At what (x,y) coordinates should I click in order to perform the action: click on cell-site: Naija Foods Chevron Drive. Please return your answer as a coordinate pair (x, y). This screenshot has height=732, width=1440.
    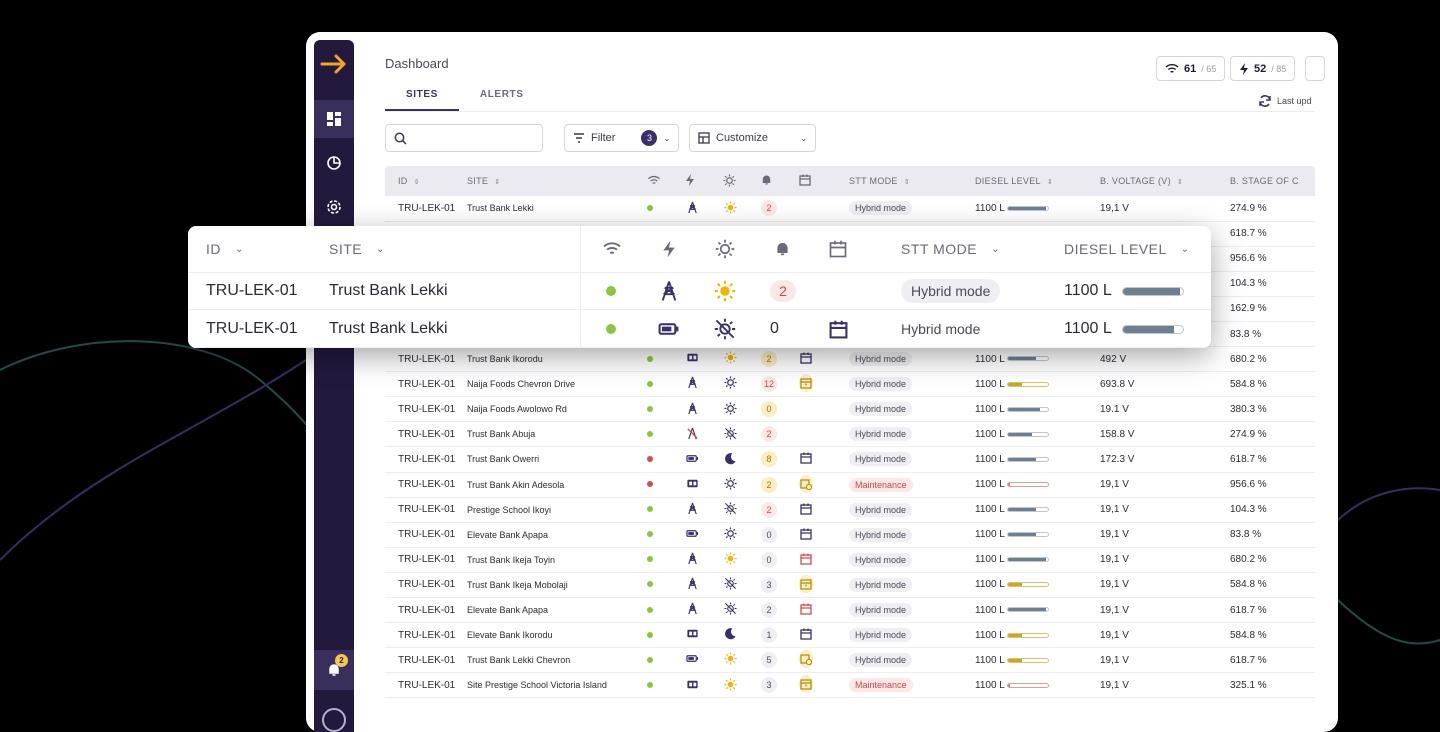
    Looking at the image, I should click on (557, 384).